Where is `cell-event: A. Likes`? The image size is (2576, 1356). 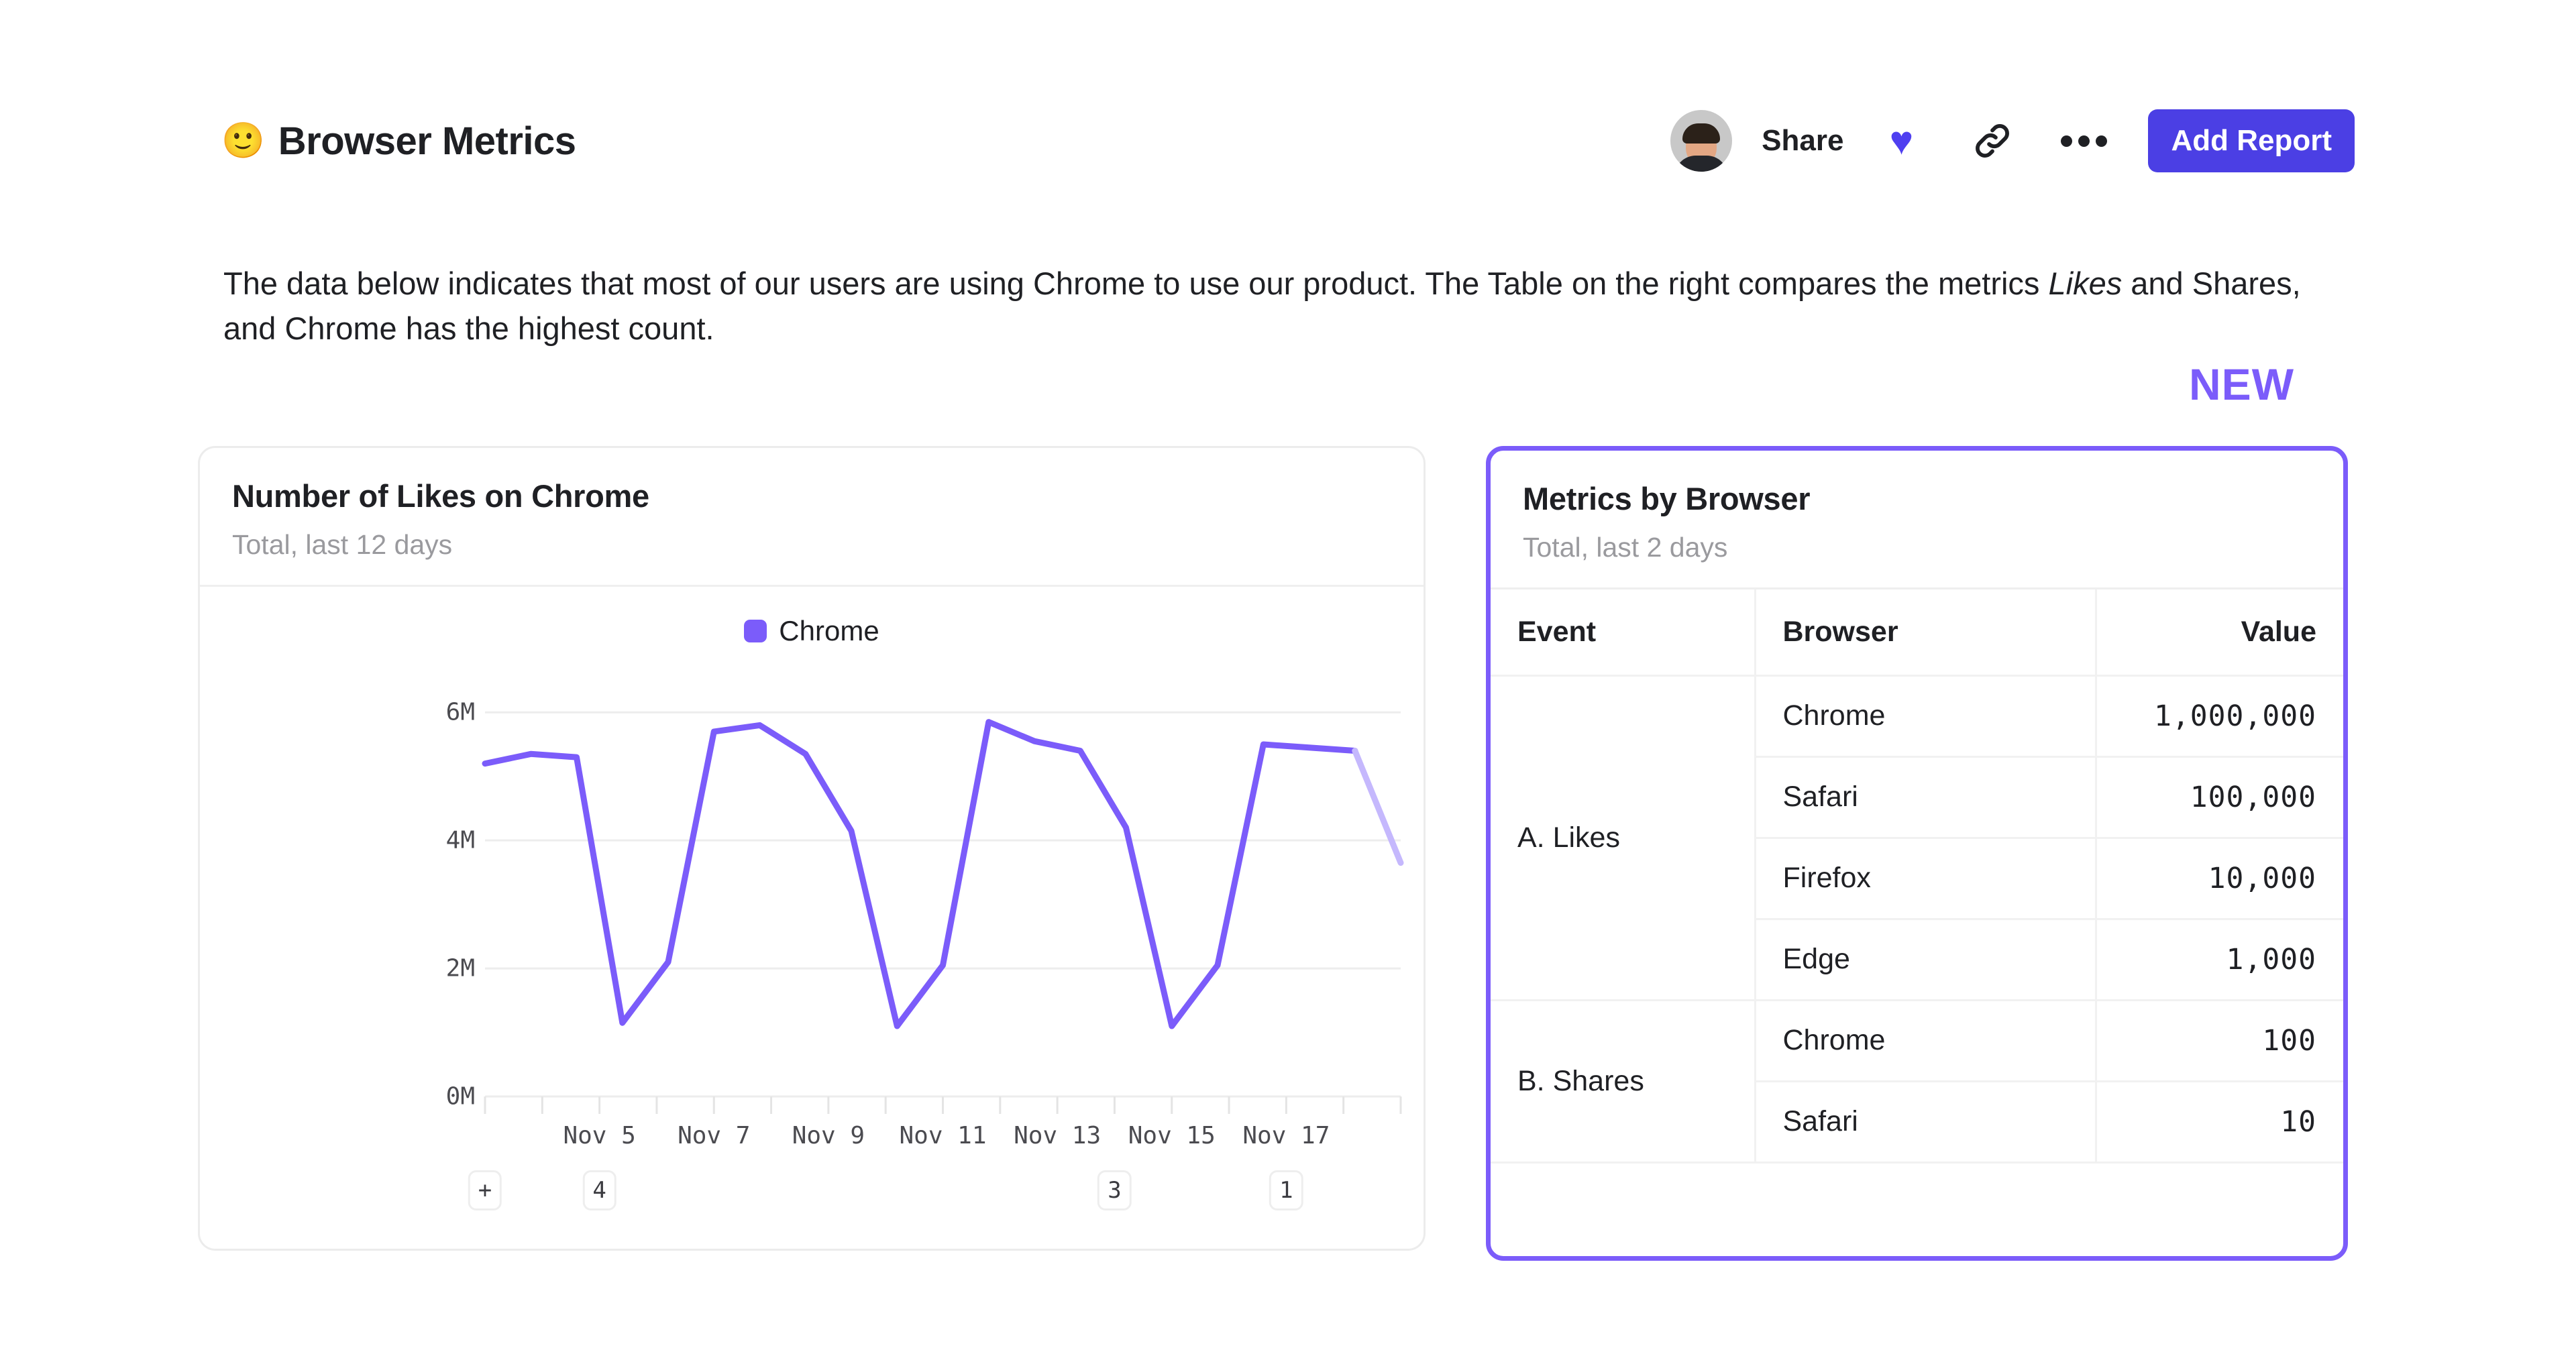
cell-event: A. Likes is located at coordinates (1623, 838).